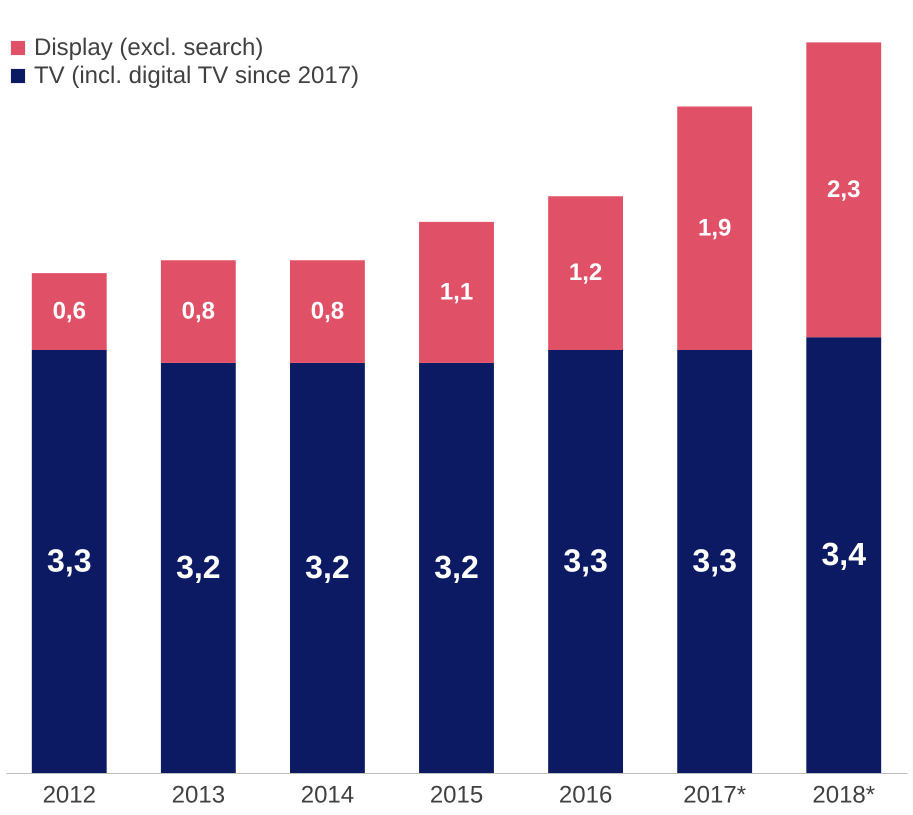  What do you see at coordinates (197, 75) in the screenshot?
I see `legend-label: TV (incl. digital TV since 2017)` at bounding box center [197, 75].